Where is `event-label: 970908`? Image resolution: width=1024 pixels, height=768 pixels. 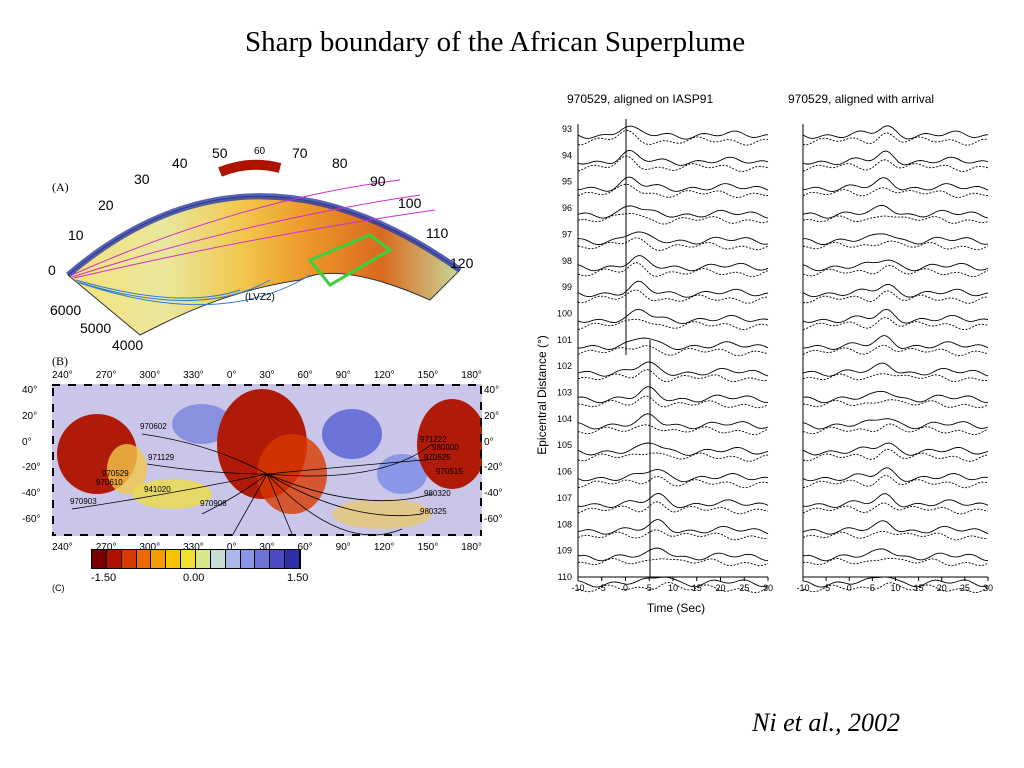 event-label: 970908 is located at coordinates (213, 503).